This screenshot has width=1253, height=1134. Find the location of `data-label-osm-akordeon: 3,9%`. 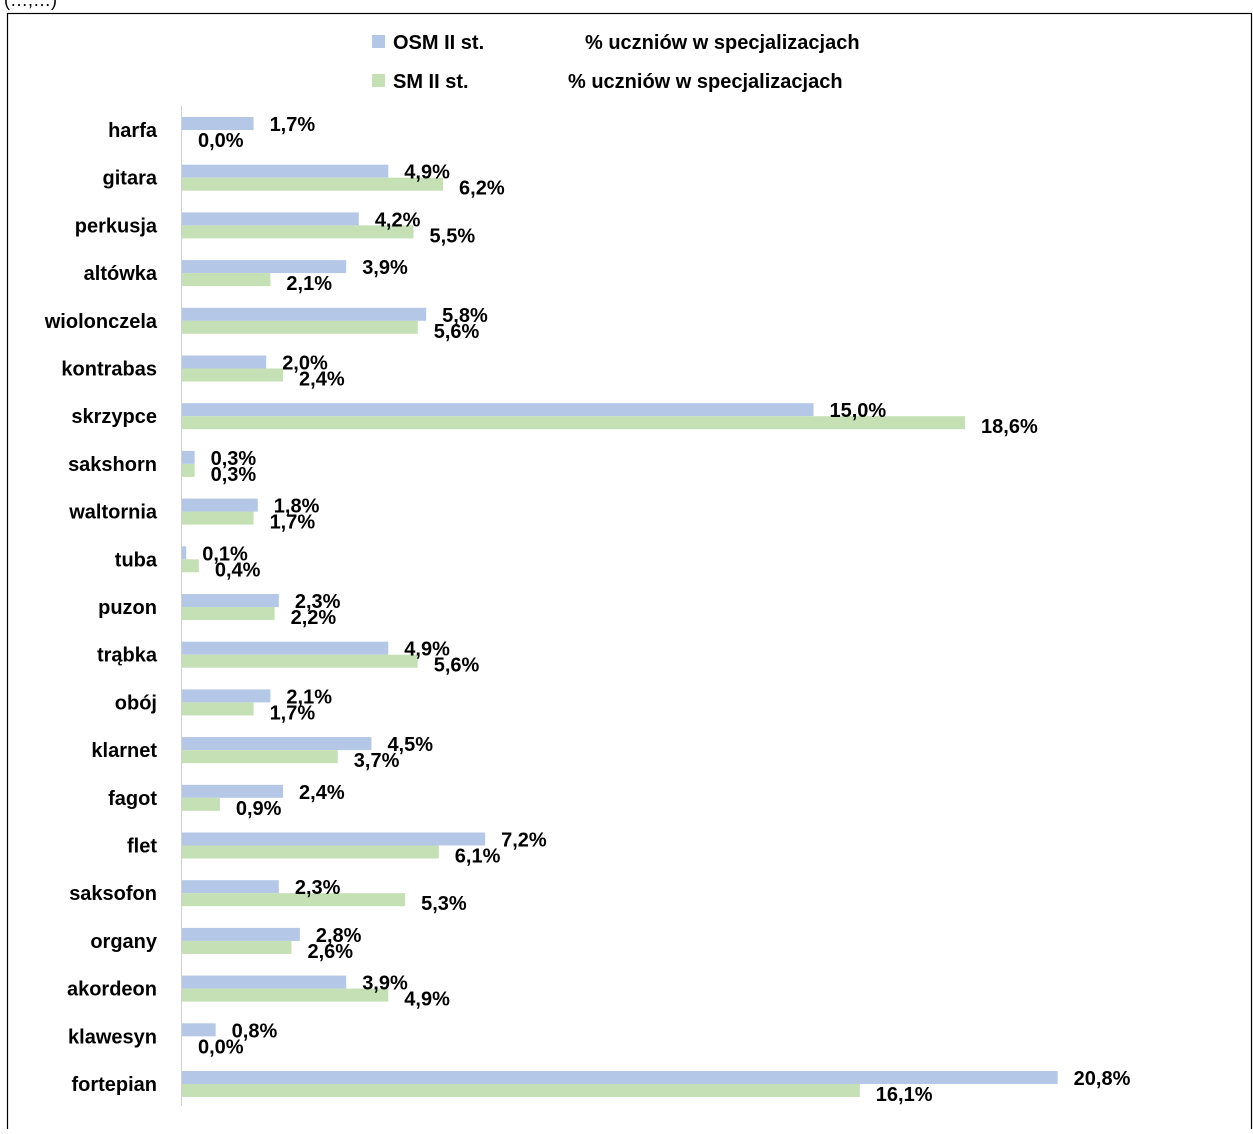

data-label-osm-akordeon: 3,9% is located at coordinates (385, 984).